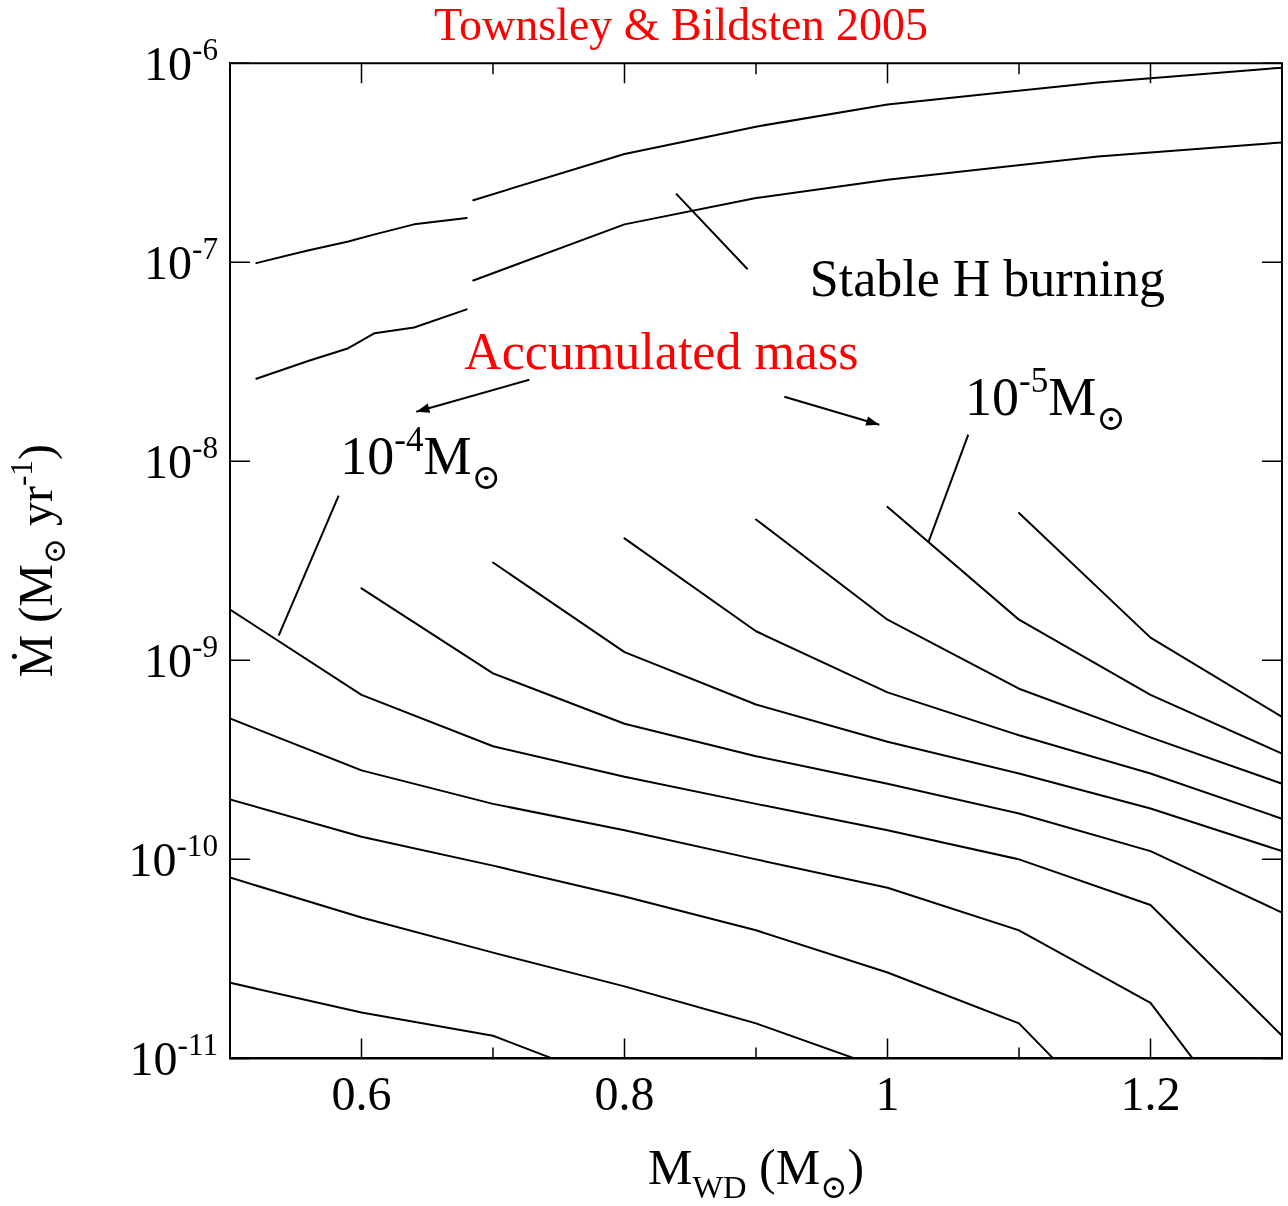 This screenshot has width=1288, height=1206. I want to click on x-tick-label: 1.2, so click(1150, 1093).